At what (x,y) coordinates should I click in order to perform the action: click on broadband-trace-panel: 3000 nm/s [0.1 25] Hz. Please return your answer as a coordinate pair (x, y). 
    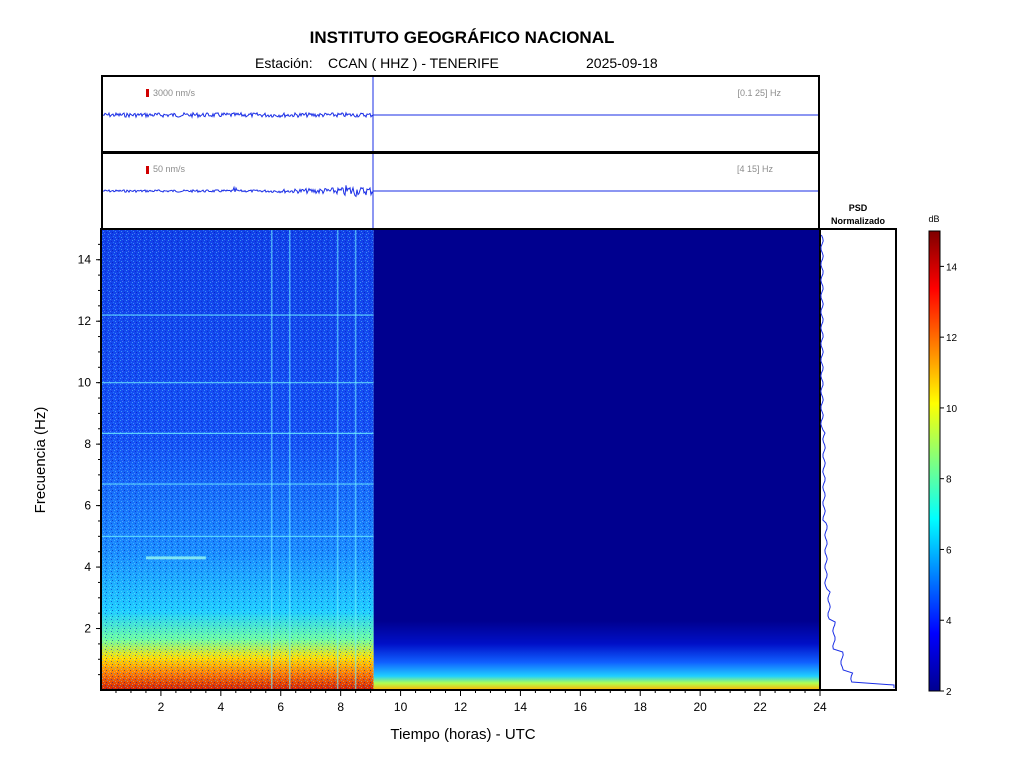
    Looking at the image, I should click on (460, 114).